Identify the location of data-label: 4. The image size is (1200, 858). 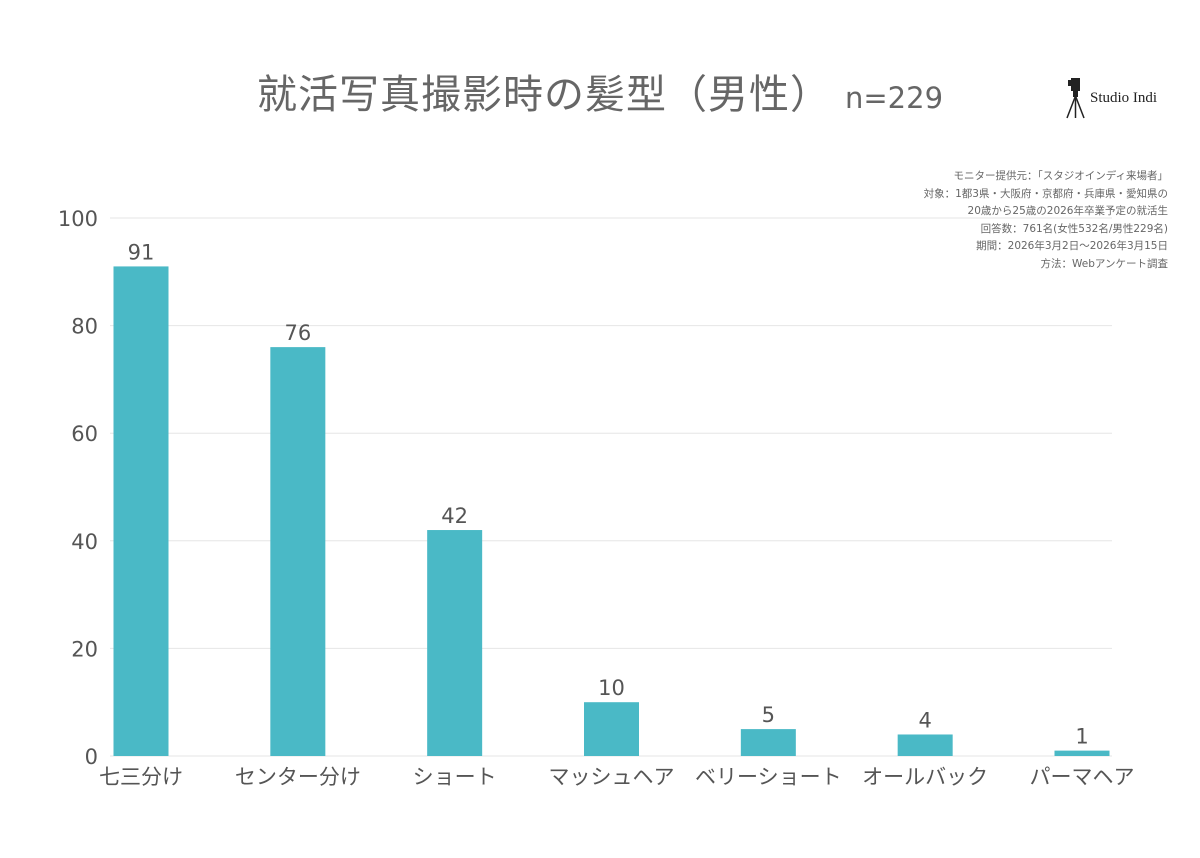
(924, 720).